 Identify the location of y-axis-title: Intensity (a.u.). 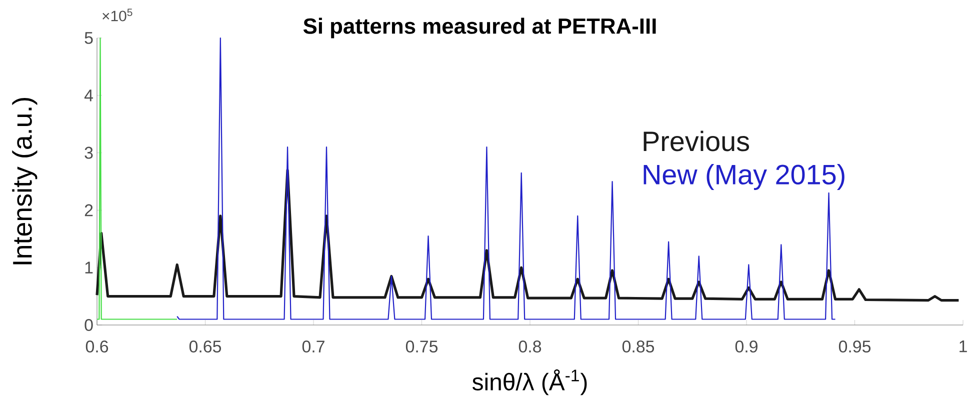
(25, 181).